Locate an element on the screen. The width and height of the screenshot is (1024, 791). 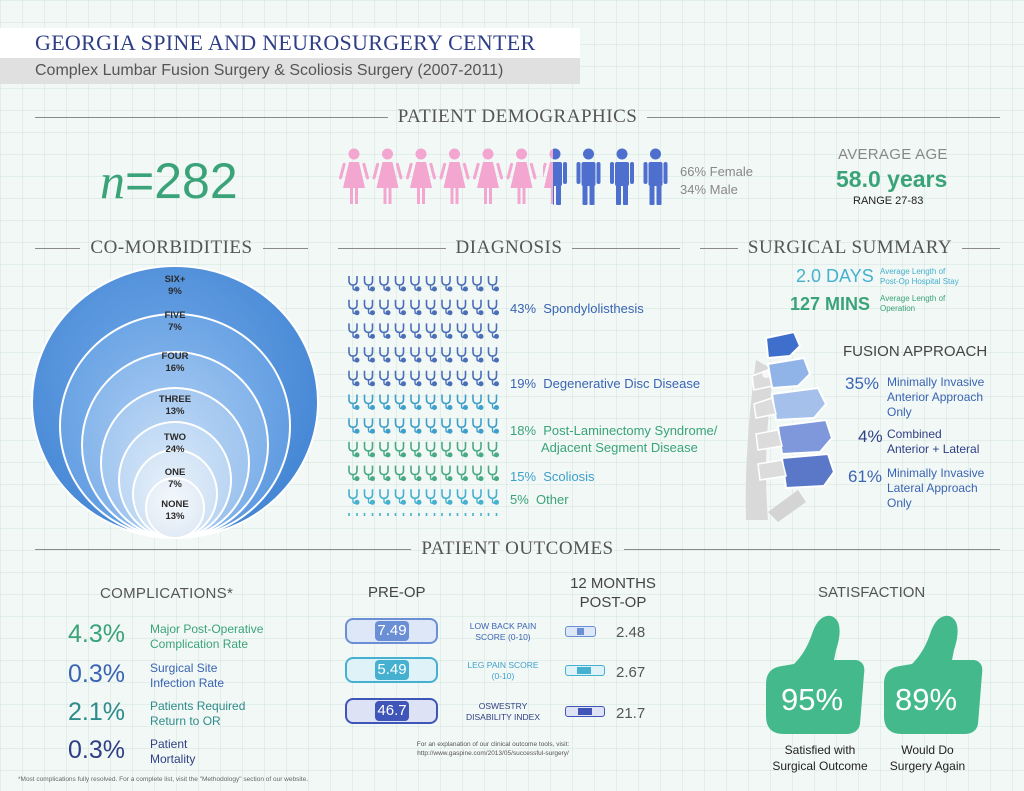
patient-count: n=282 is located at coordinates (169, 181).